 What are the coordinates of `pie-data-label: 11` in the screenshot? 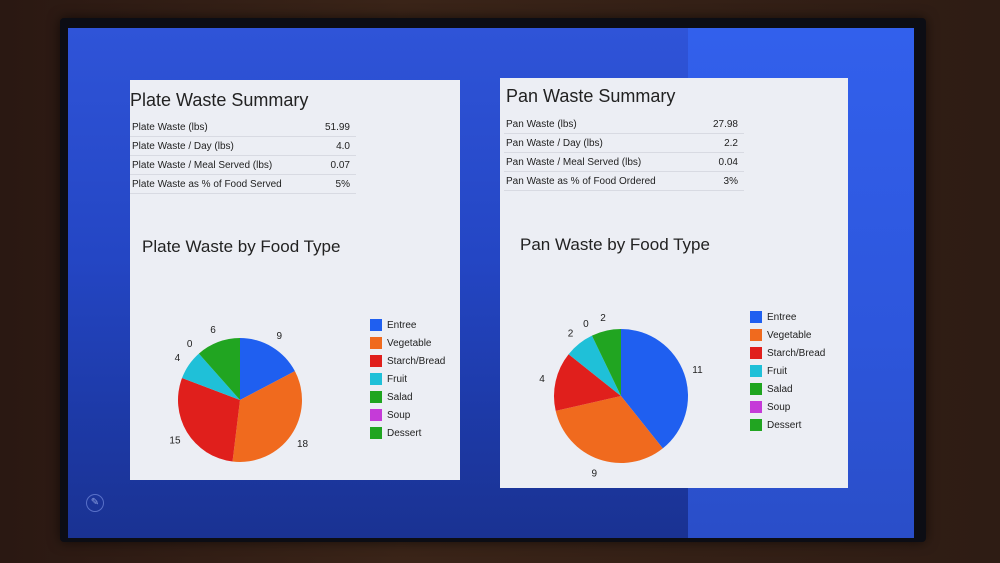 It's located at (697, 370).